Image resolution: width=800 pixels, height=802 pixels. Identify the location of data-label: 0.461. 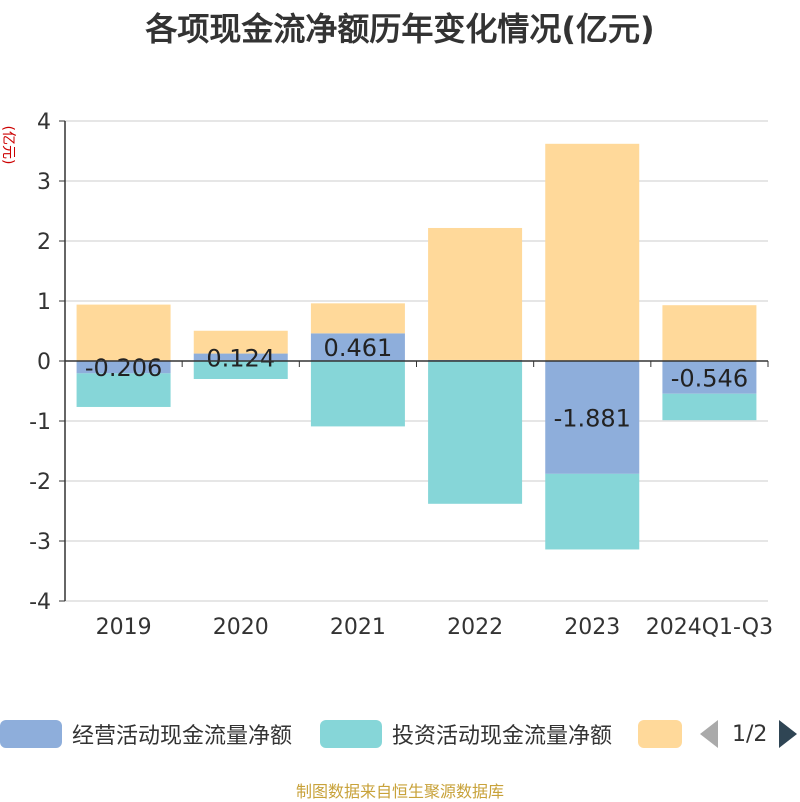
(358, 348).